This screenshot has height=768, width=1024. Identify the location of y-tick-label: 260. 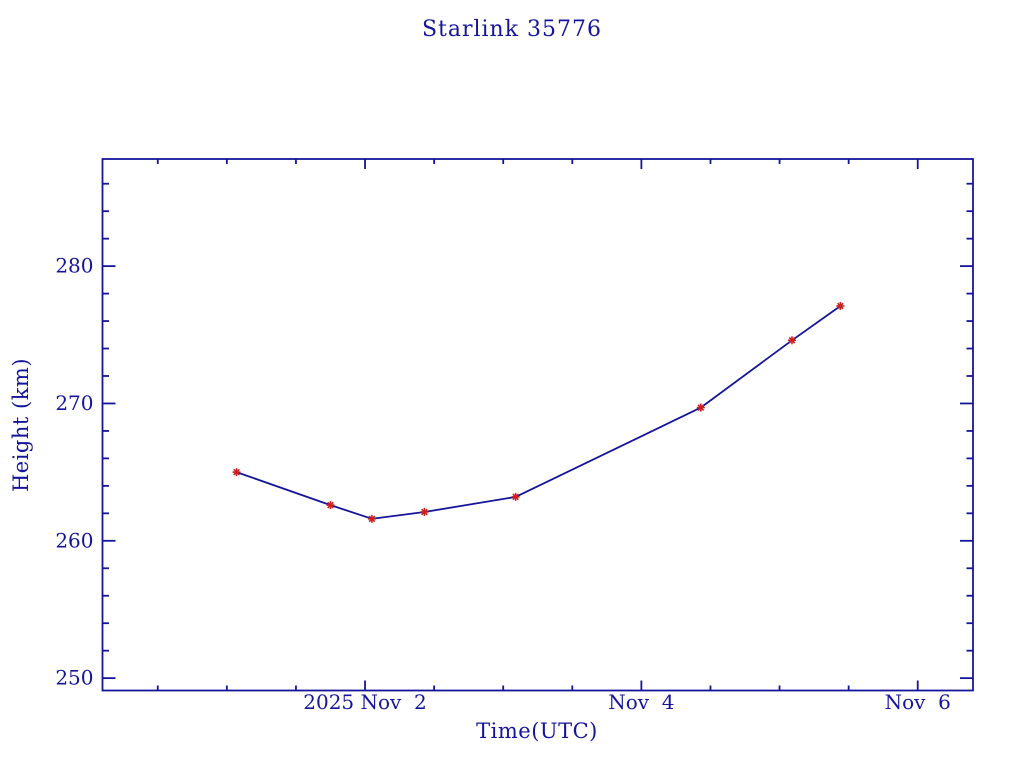
(74, 540).